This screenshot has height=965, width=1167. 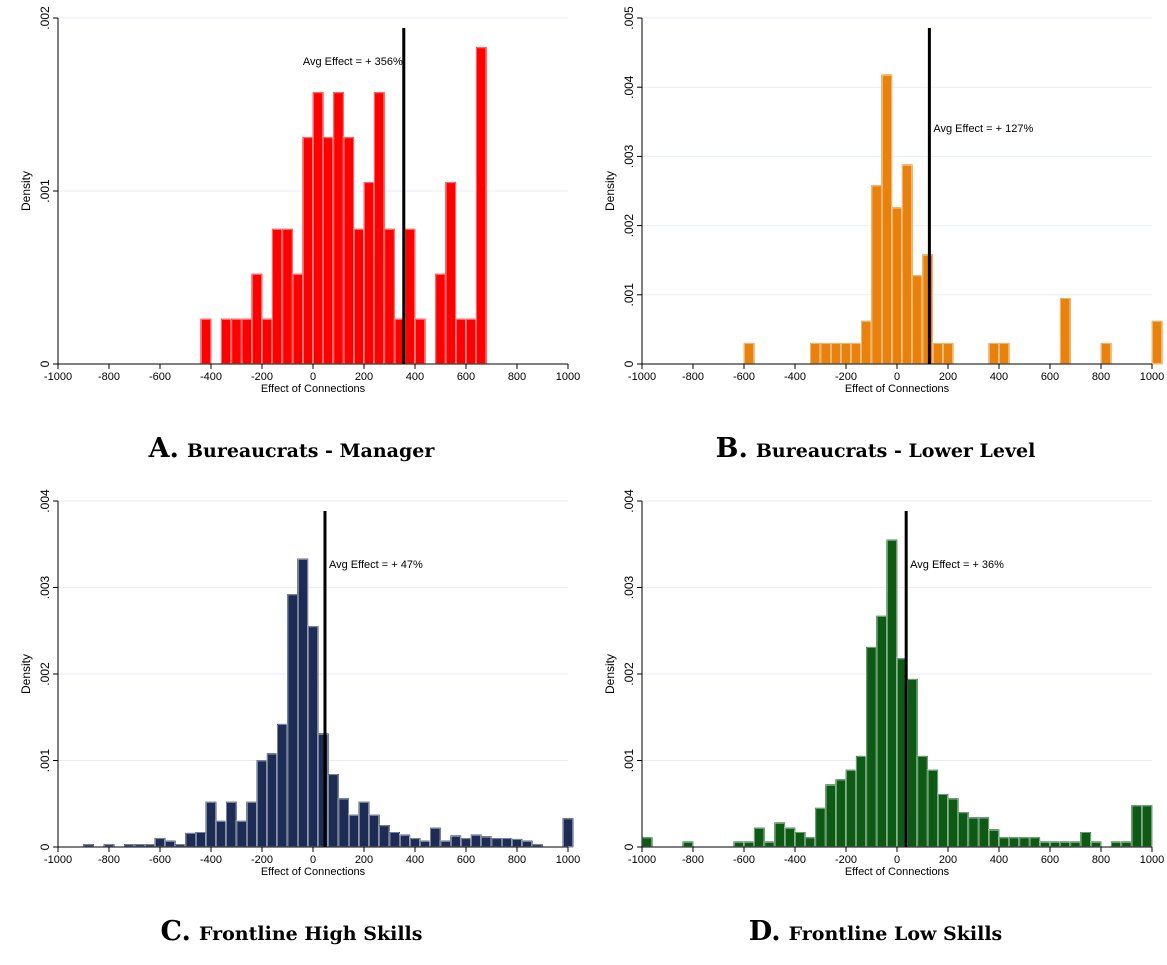 What do you see at coordinates (415, 860) in the screenshot?
I see `x-tick-label-c-7: 400` at bounding box center [415, 860].